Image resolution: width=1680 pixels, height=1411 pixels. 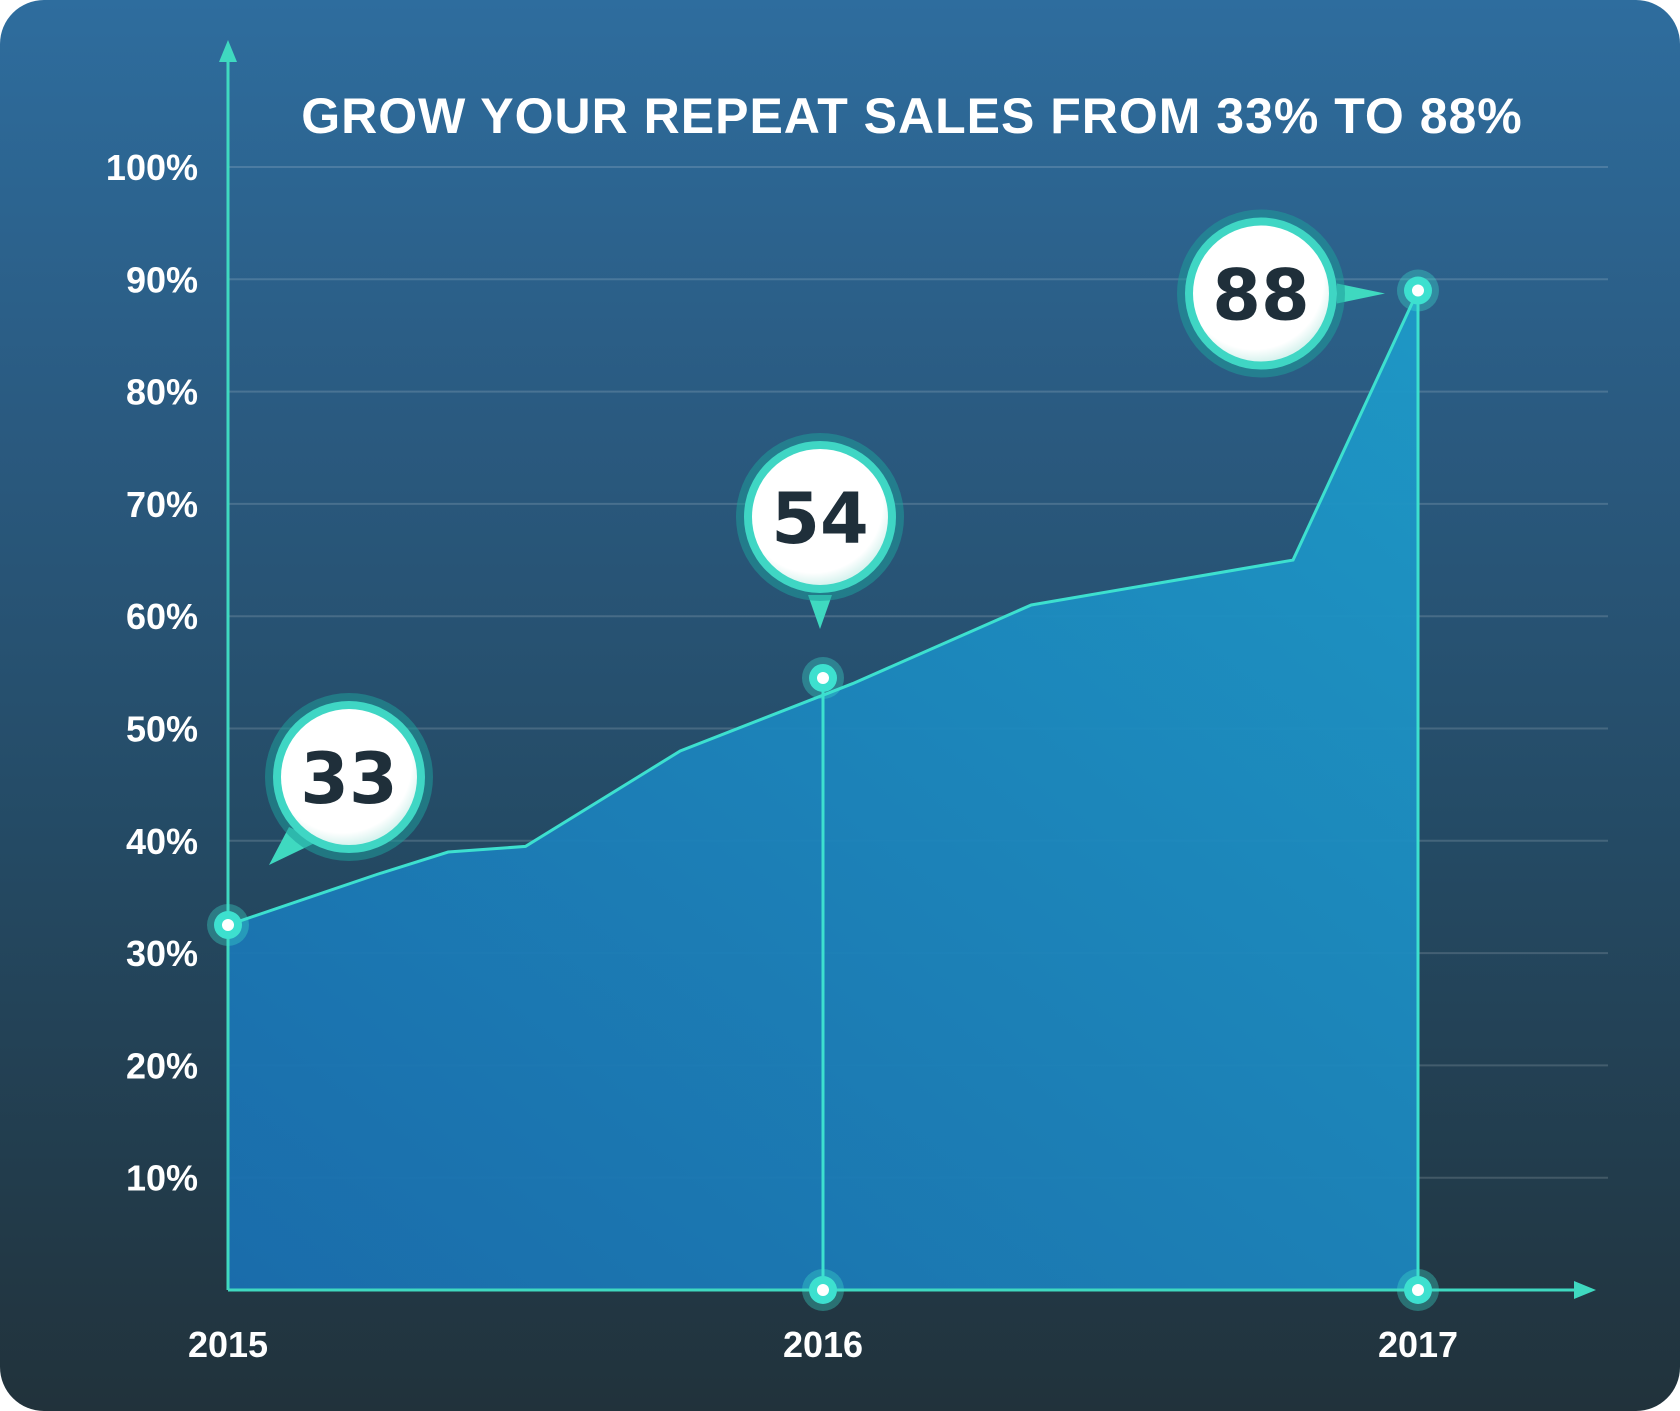 I want to click on y-tick-label: 80%, so click(x=162, y=392).